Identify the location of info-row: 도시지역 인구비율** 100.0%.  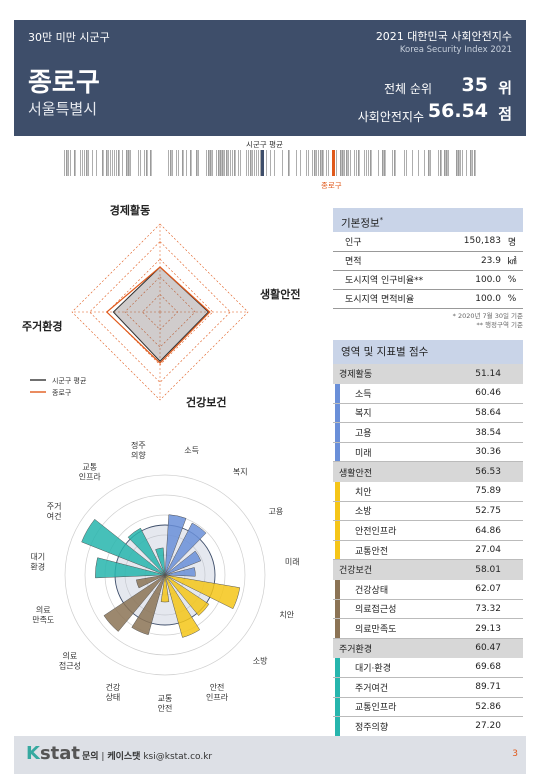
(428, 280).